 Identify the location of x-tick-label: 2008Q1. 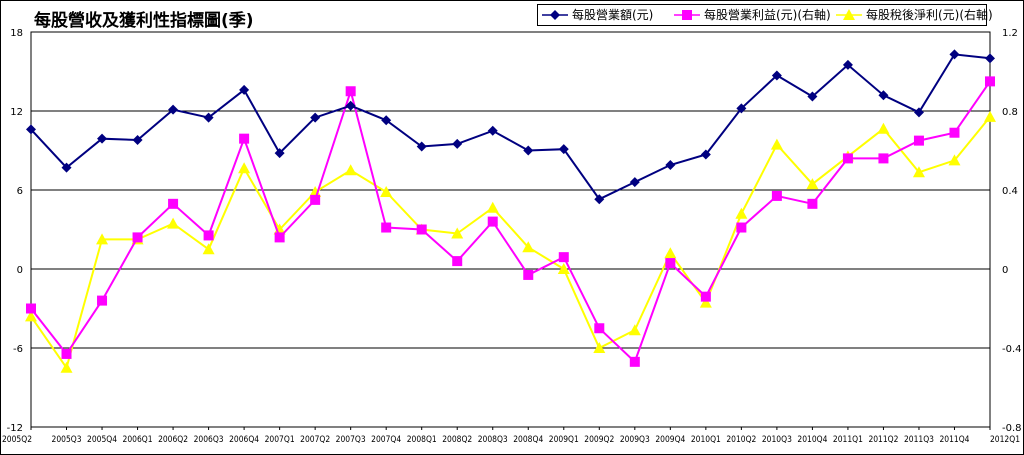
(422, 440).